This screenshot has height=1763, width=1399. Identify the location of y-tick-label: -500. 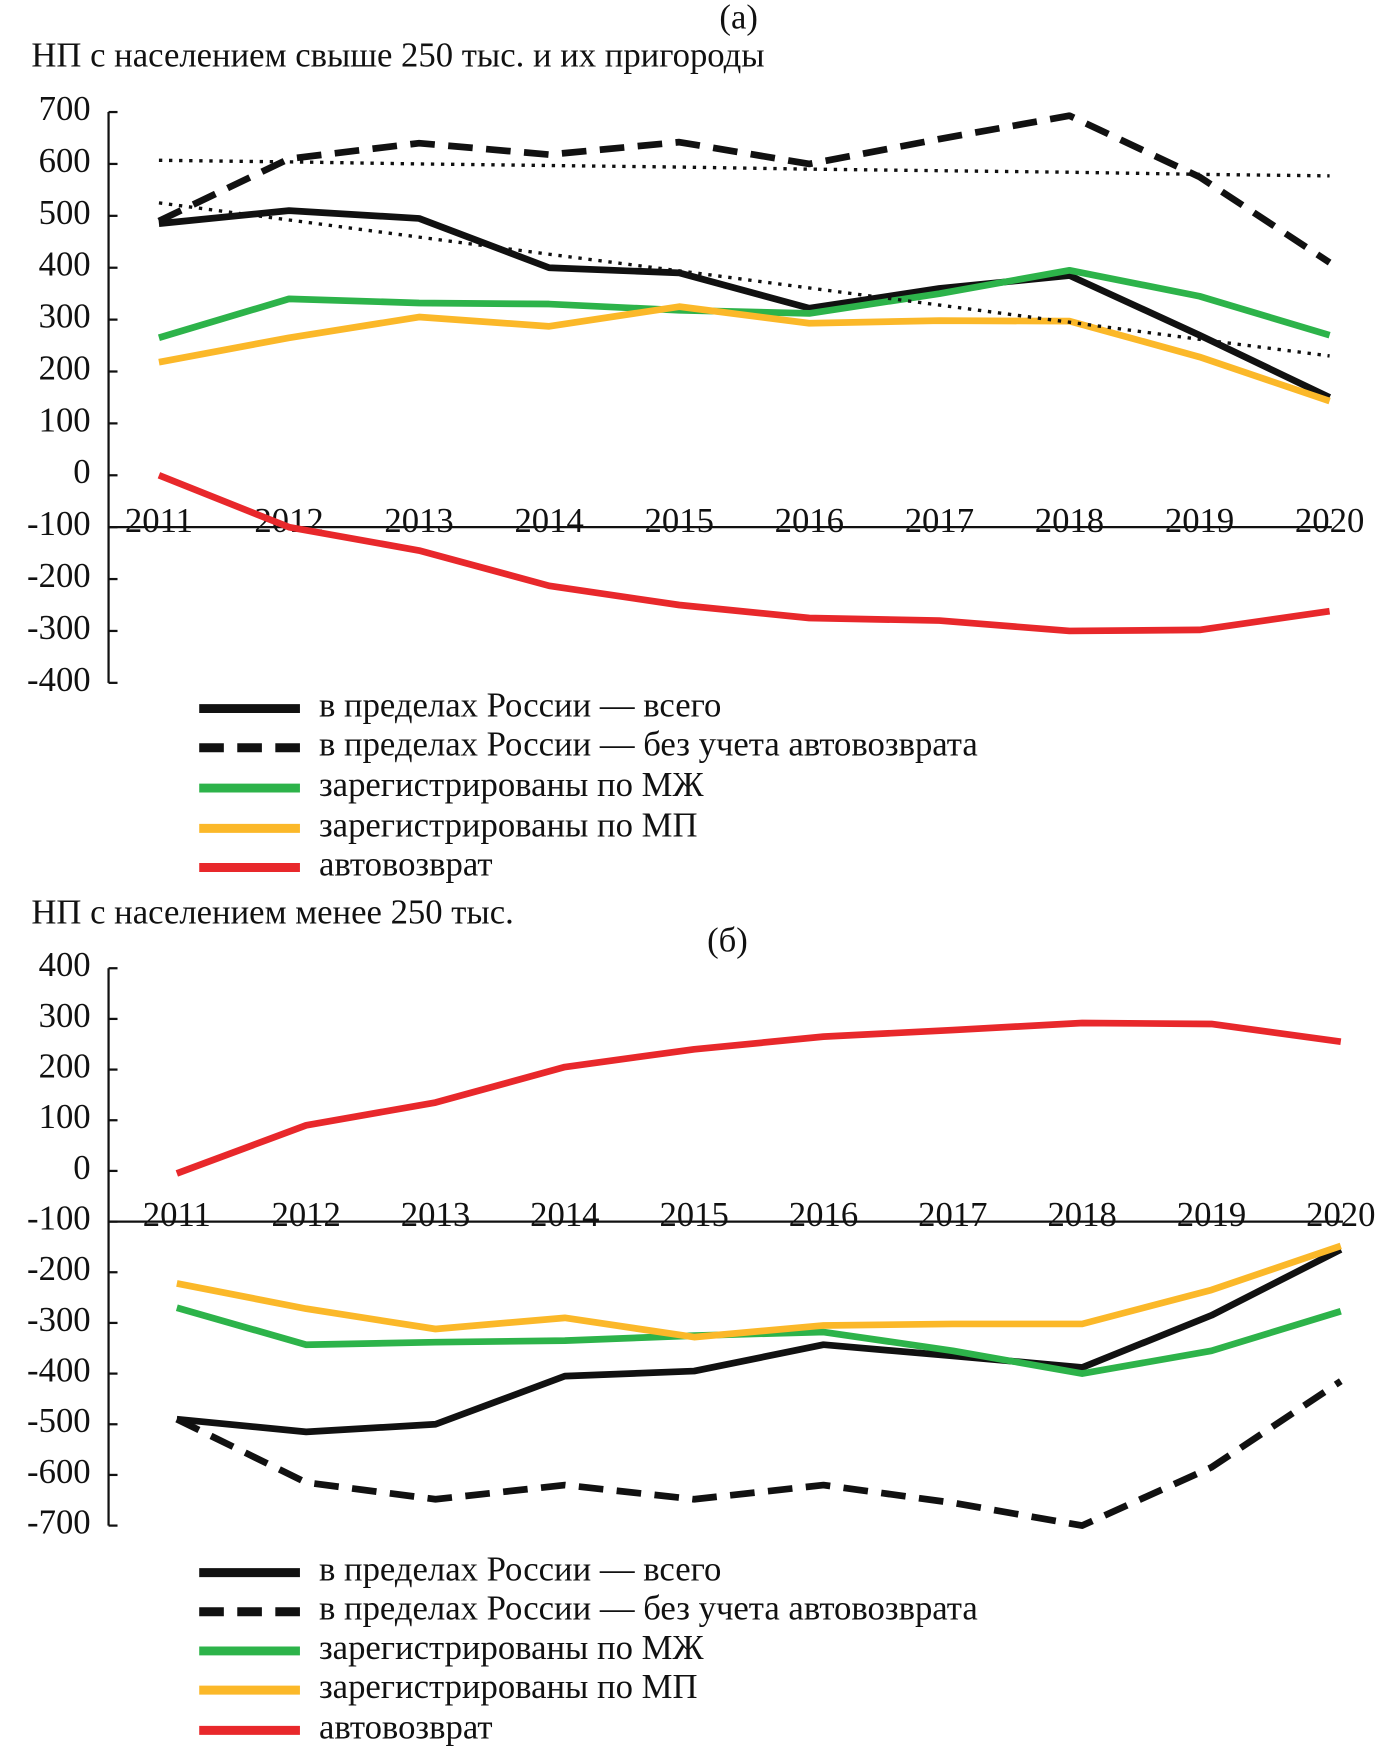
(59, 1420).